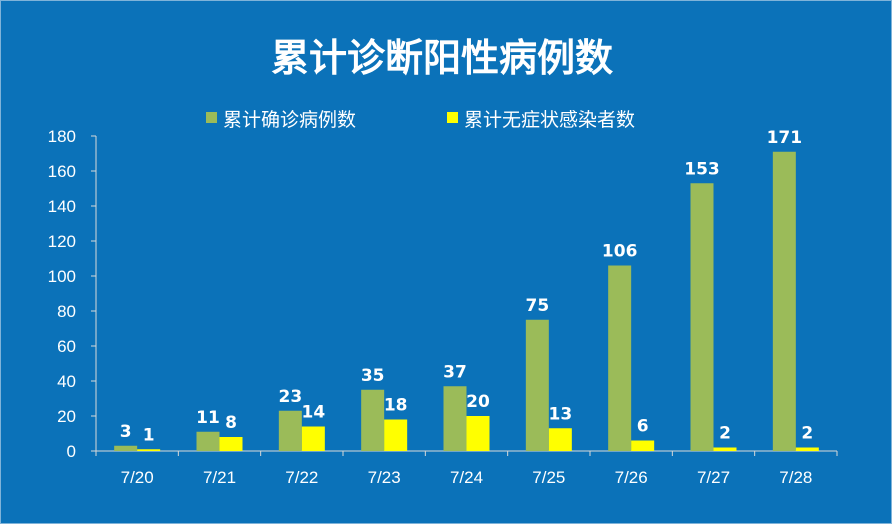 The image size is (892, 525). I want to click on legend-swatch-confirmed, so click(211, 117).